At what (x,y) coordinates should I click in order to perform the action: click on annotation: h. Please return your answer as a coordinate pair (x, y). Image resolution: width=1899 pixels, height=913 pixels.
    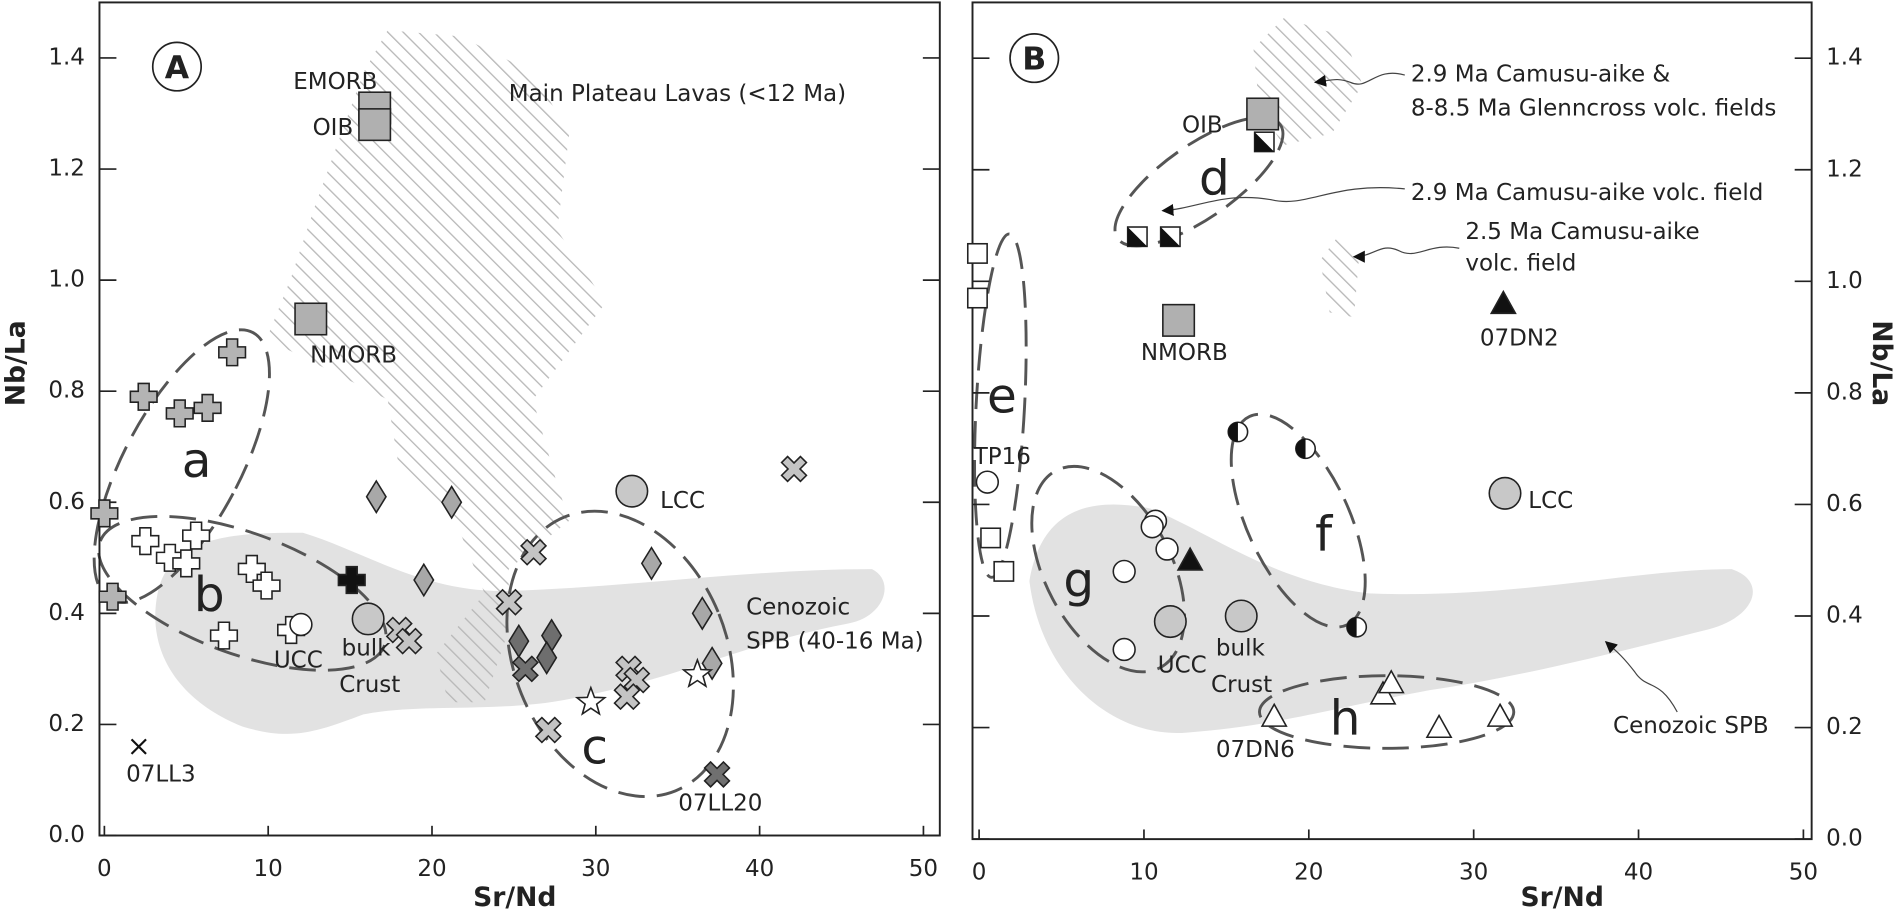
    Looking at the image, I should click on (1345, 719).